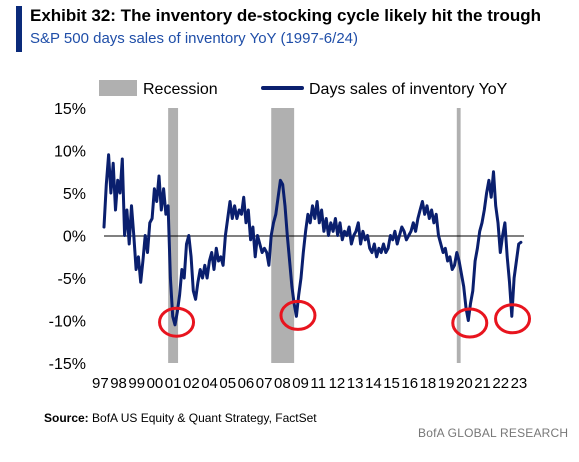 This screenshot has width=579, height=462. What do you see at coordinates (227, 383) in the screenshot?
I see `x-tick-label: 05` at bounding box center [227, 383].